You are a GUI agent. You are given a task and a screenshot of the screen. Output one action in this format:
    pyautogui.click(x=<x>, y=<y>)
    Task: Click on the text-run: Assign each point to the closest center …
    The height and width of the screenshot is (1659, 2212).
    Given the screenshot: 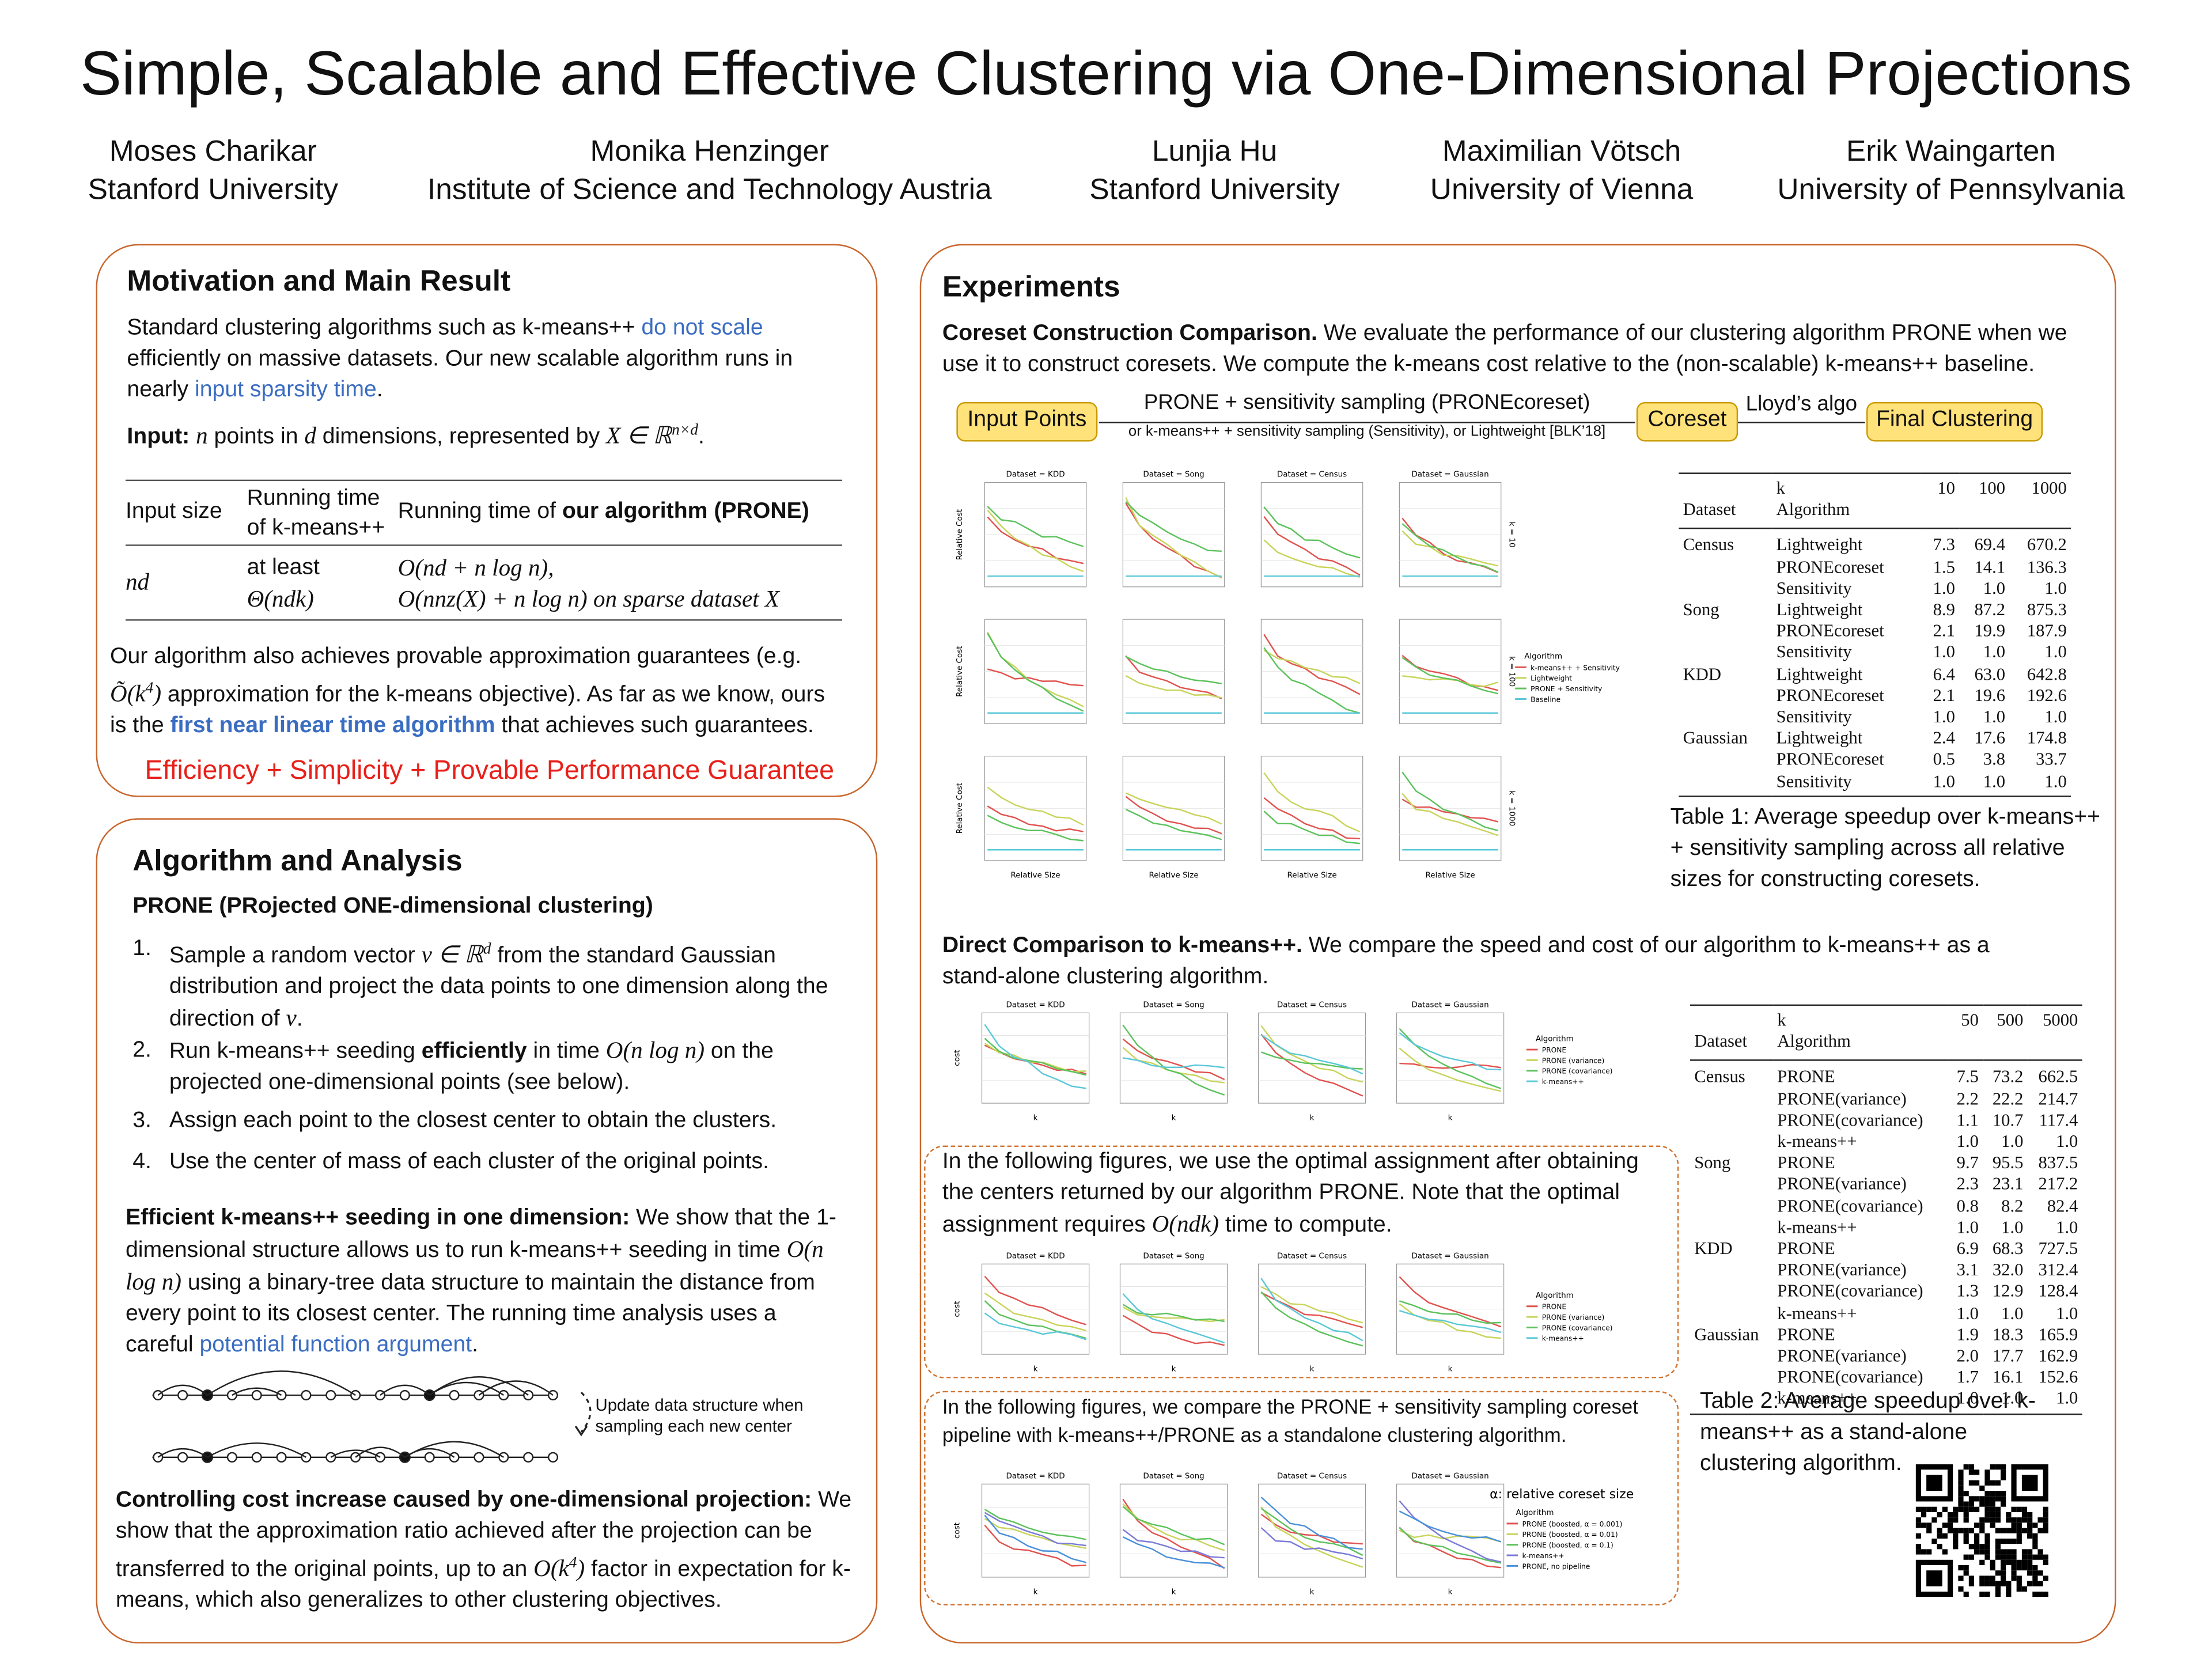 What is the action you would take?
    pyautogui.click(x=473, y=1120)
    